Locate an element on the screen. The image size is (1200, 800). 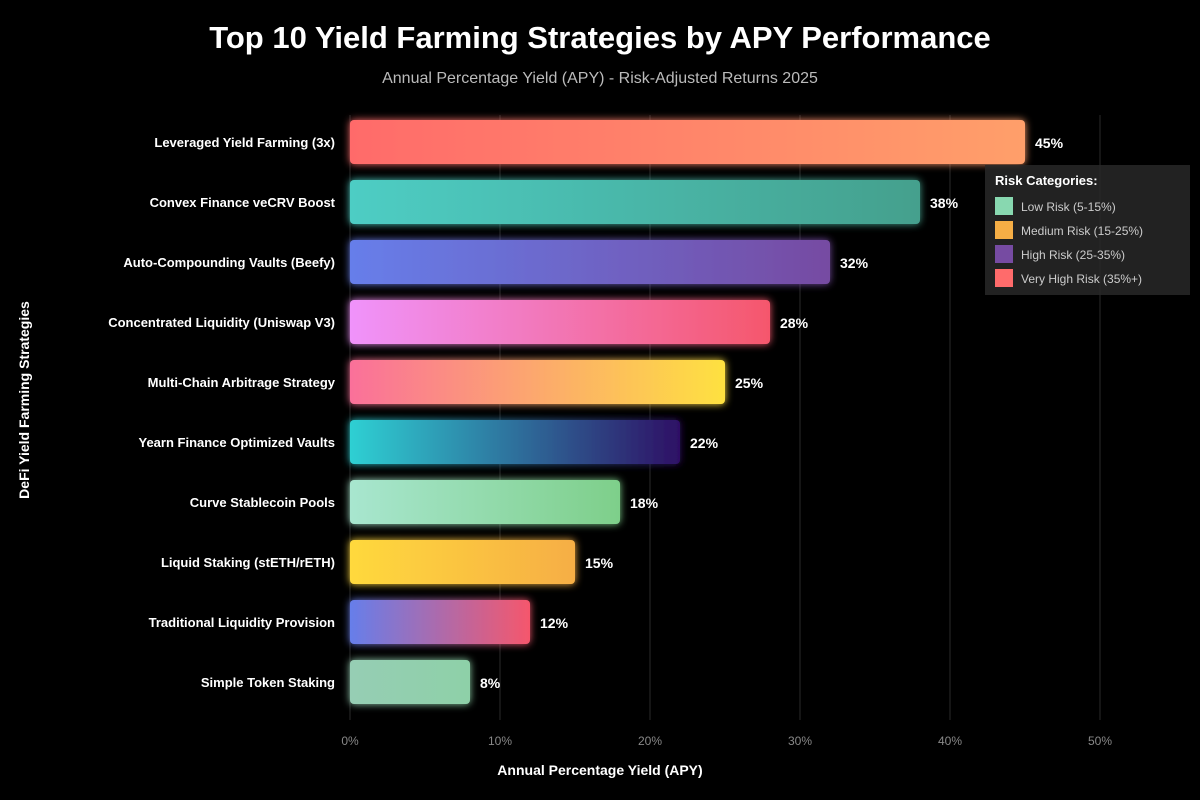
y-tick-label: Leveraged Yield Farming (3x) is located at coordinates (244, 142).